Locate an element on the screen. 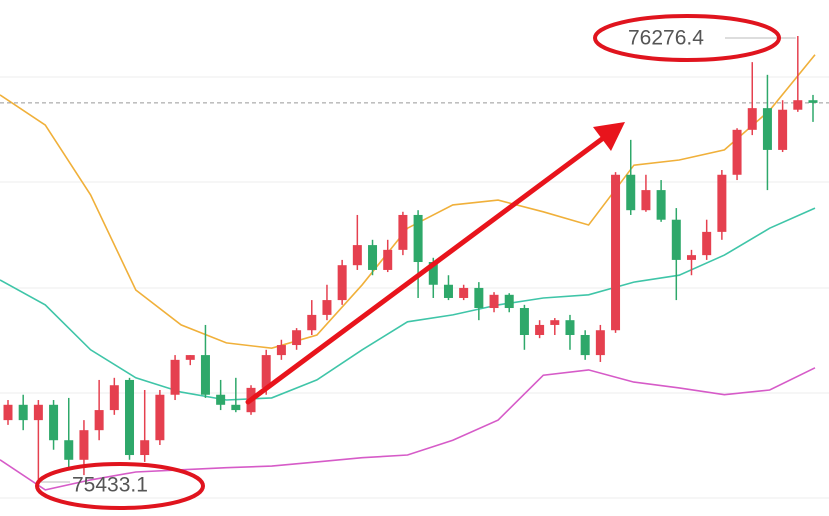  trend-arrowhead is located at coordinates (609, 136).